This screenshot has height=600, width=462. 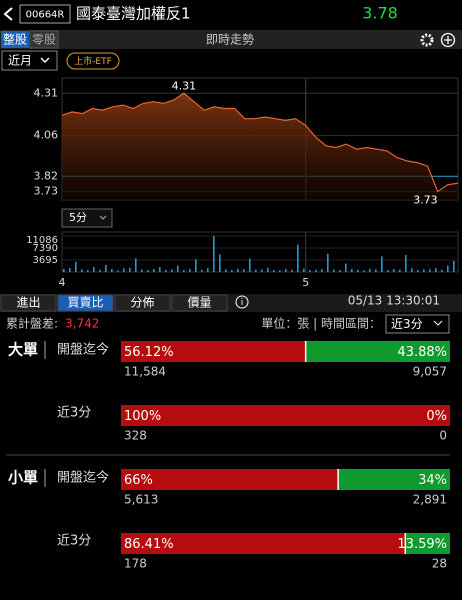 I want to click on settings-icon, so click(x=427, y=40).